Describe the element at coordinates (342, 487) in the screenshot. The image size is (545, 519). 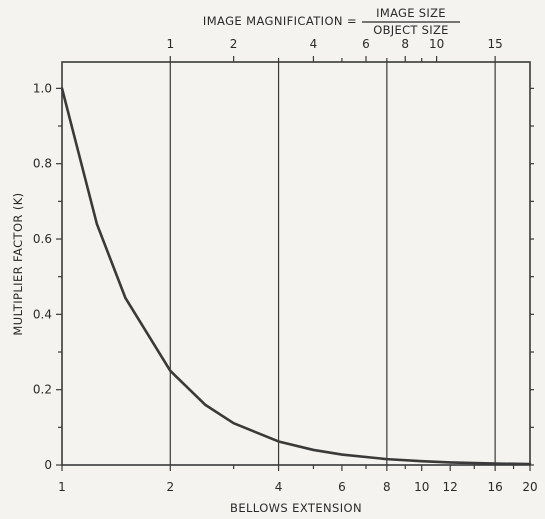
I see `x-tick-label: 6` at that location.